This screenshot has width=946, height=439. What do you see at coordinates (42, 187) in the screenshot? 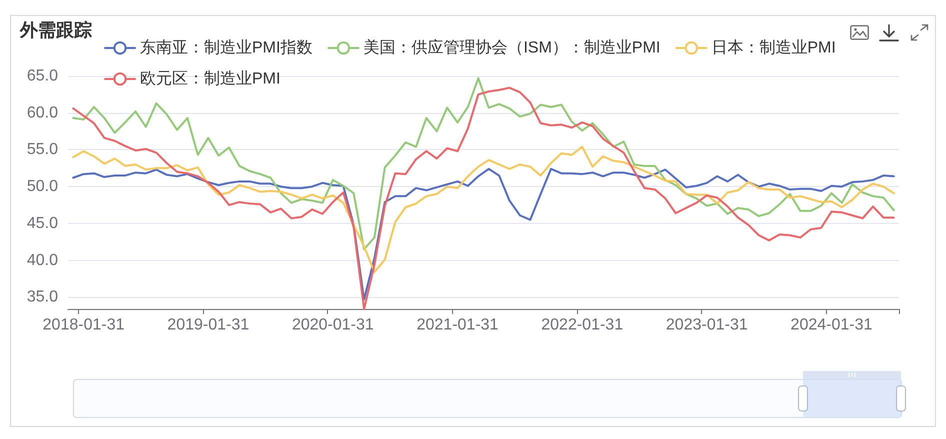
I see `y-tick-label: 50.0` at bounding box center [42, 187].